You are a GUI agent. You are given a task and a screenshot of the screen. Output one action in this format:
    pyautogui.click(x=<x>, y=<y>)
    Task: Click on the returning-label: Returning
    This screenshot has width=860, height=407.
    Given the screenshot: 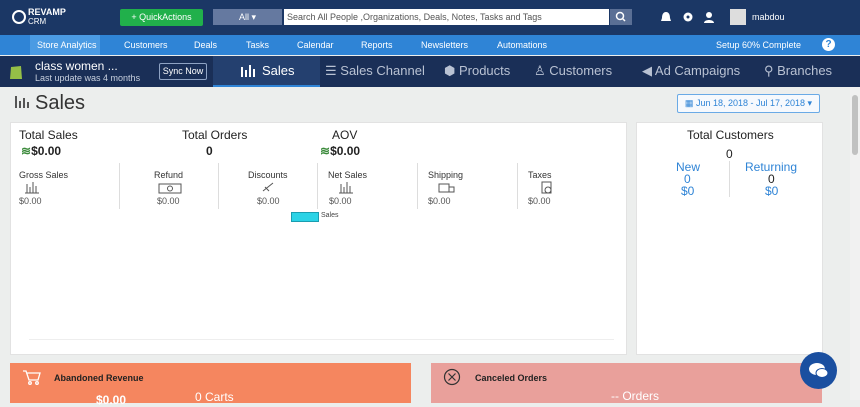 What is the action you would take?
    pyautogui.click(x=771, y=167)
    